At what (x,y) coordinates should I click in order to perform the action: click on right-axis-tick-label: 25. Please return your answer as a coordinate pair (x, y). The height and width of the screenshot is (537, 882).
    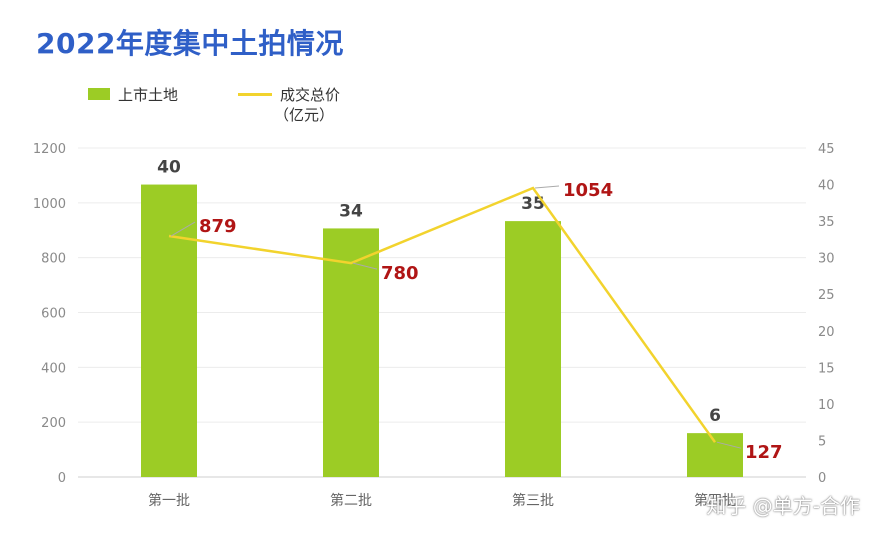
    Looking at the image, I should click on (826, 295).